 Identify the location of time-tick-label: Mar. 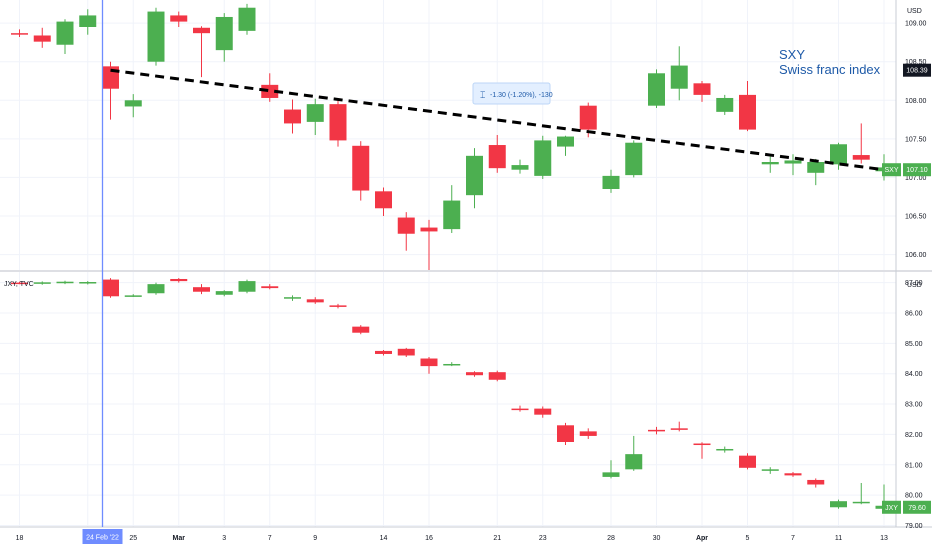
(179, 538).